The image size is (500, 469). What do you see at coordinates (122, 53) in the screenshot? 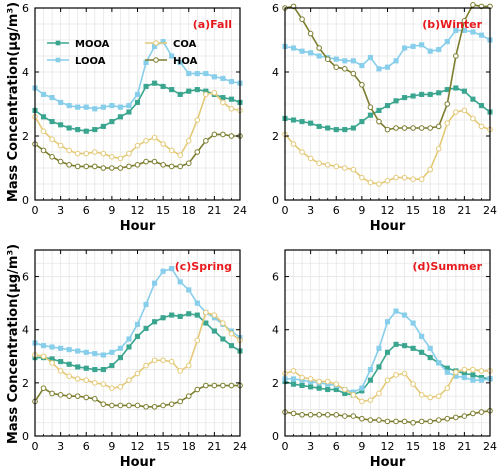
I see `legend: MOOA COA LOOA HOA` at bounding box center [122, 53].